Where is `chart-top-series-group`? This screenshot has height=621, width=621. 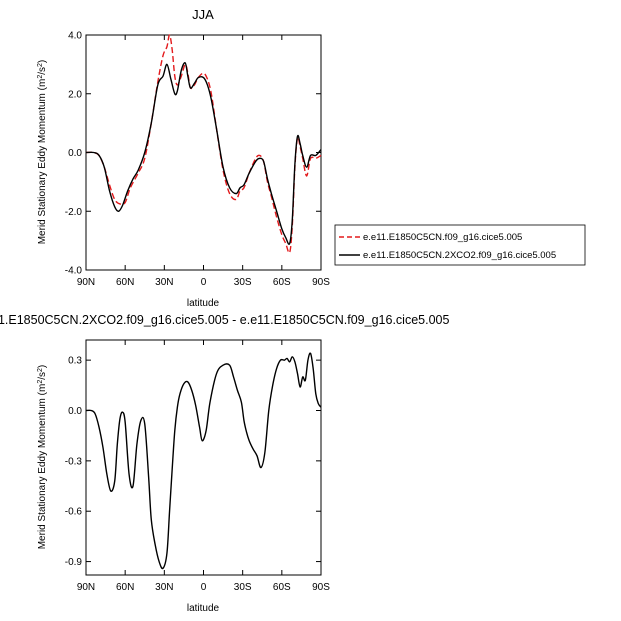 chart-top-series-group is located at coordinates (203, 144).